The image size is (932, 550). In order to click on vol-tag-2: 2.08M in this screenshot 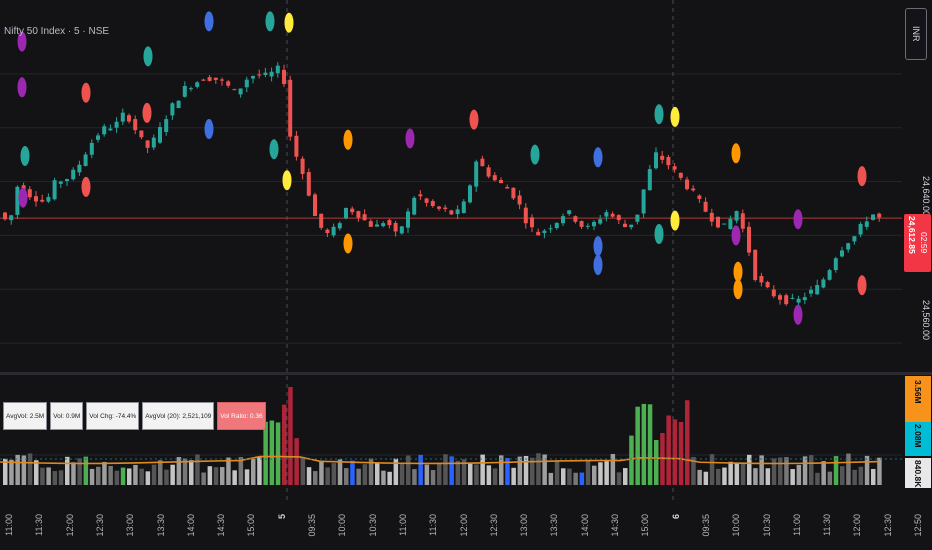, I will do `click(918, 439)`.